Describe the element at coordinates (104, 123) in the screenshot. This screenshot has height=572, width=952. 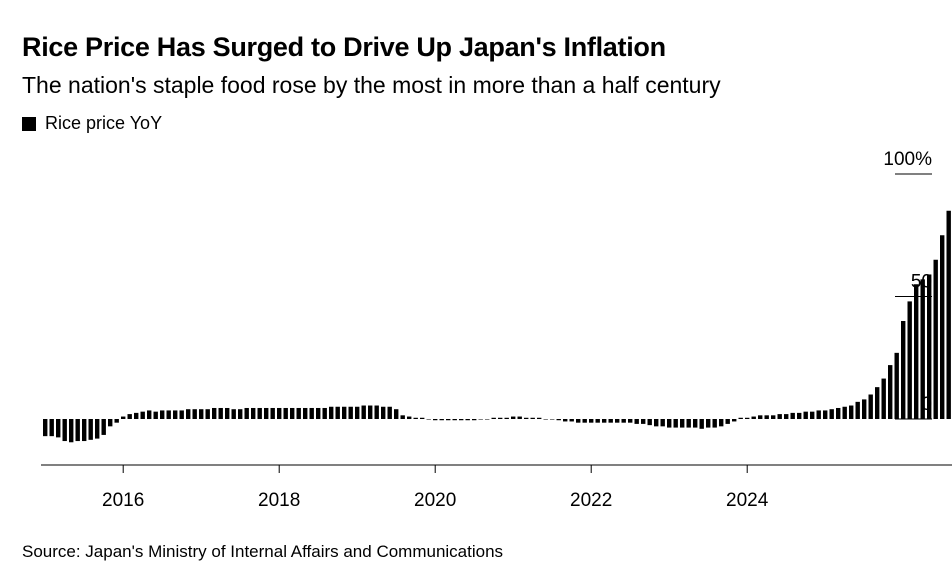
I see `legend-label: Rice price YoY` at that location.